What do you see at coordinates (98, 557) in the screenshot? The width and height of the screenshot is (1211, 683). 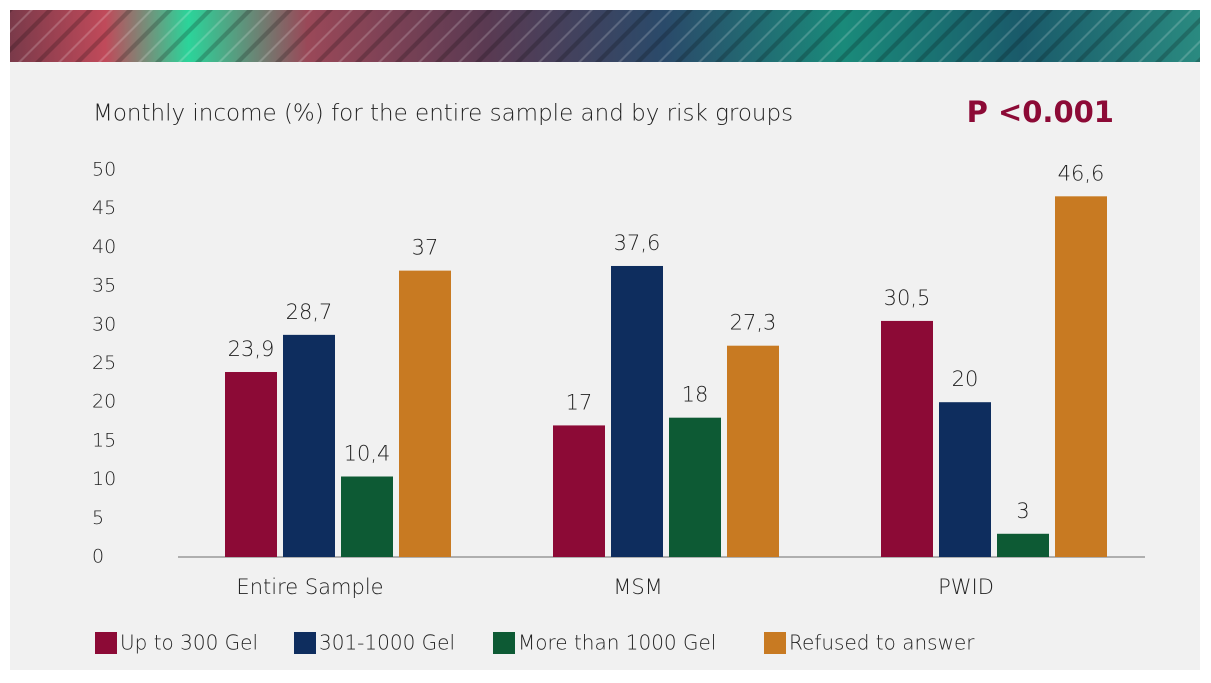 I see `y-tick-label: 0` at bounding box center [98, 557].